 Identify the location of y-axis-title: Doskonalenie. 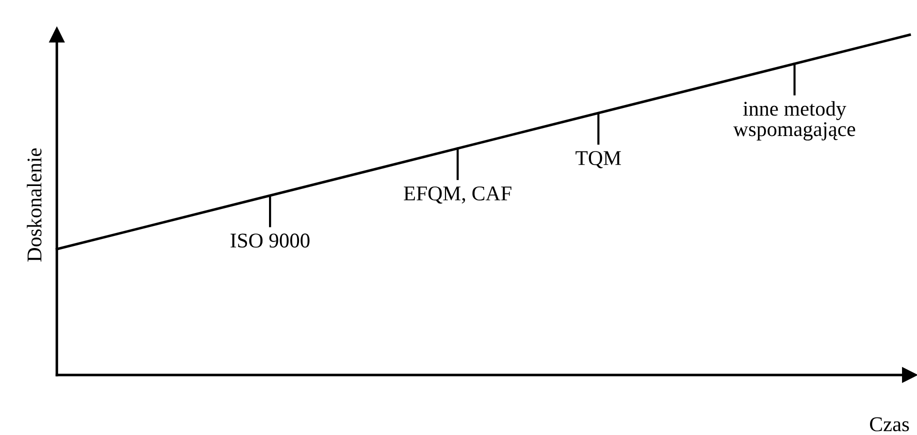
(34, 205).